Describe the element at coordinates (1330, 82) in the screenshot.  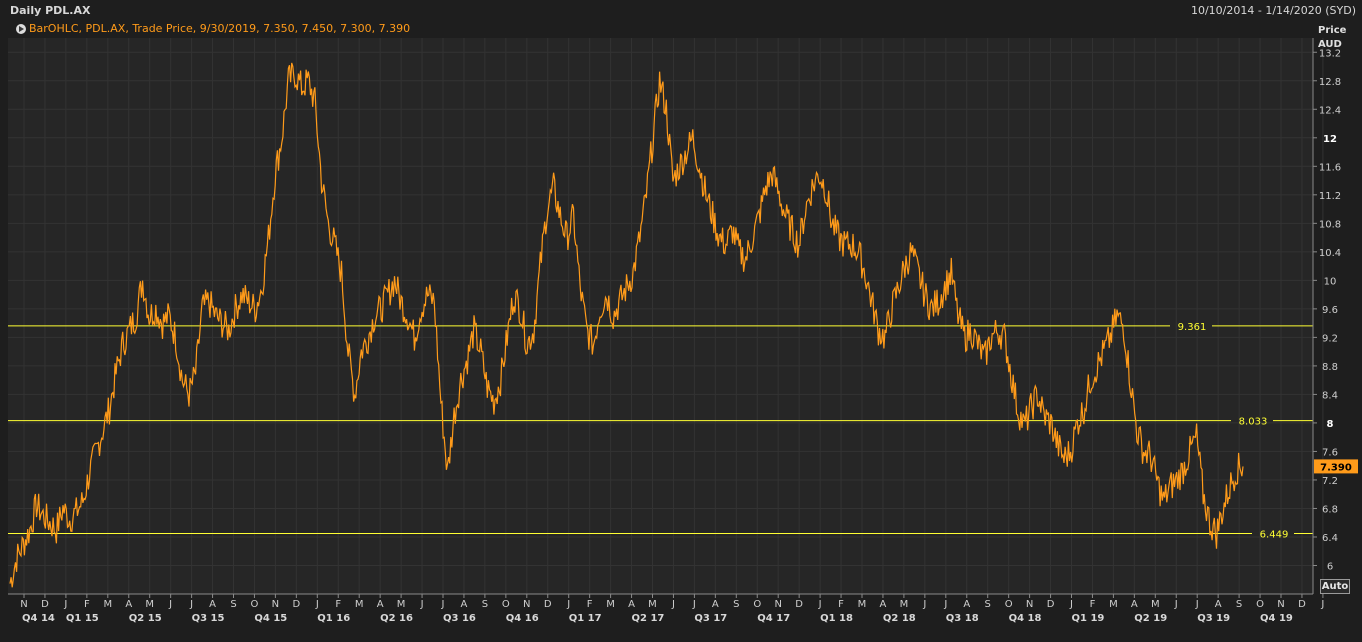
I see `price-tick-label: 12.8` at that location.